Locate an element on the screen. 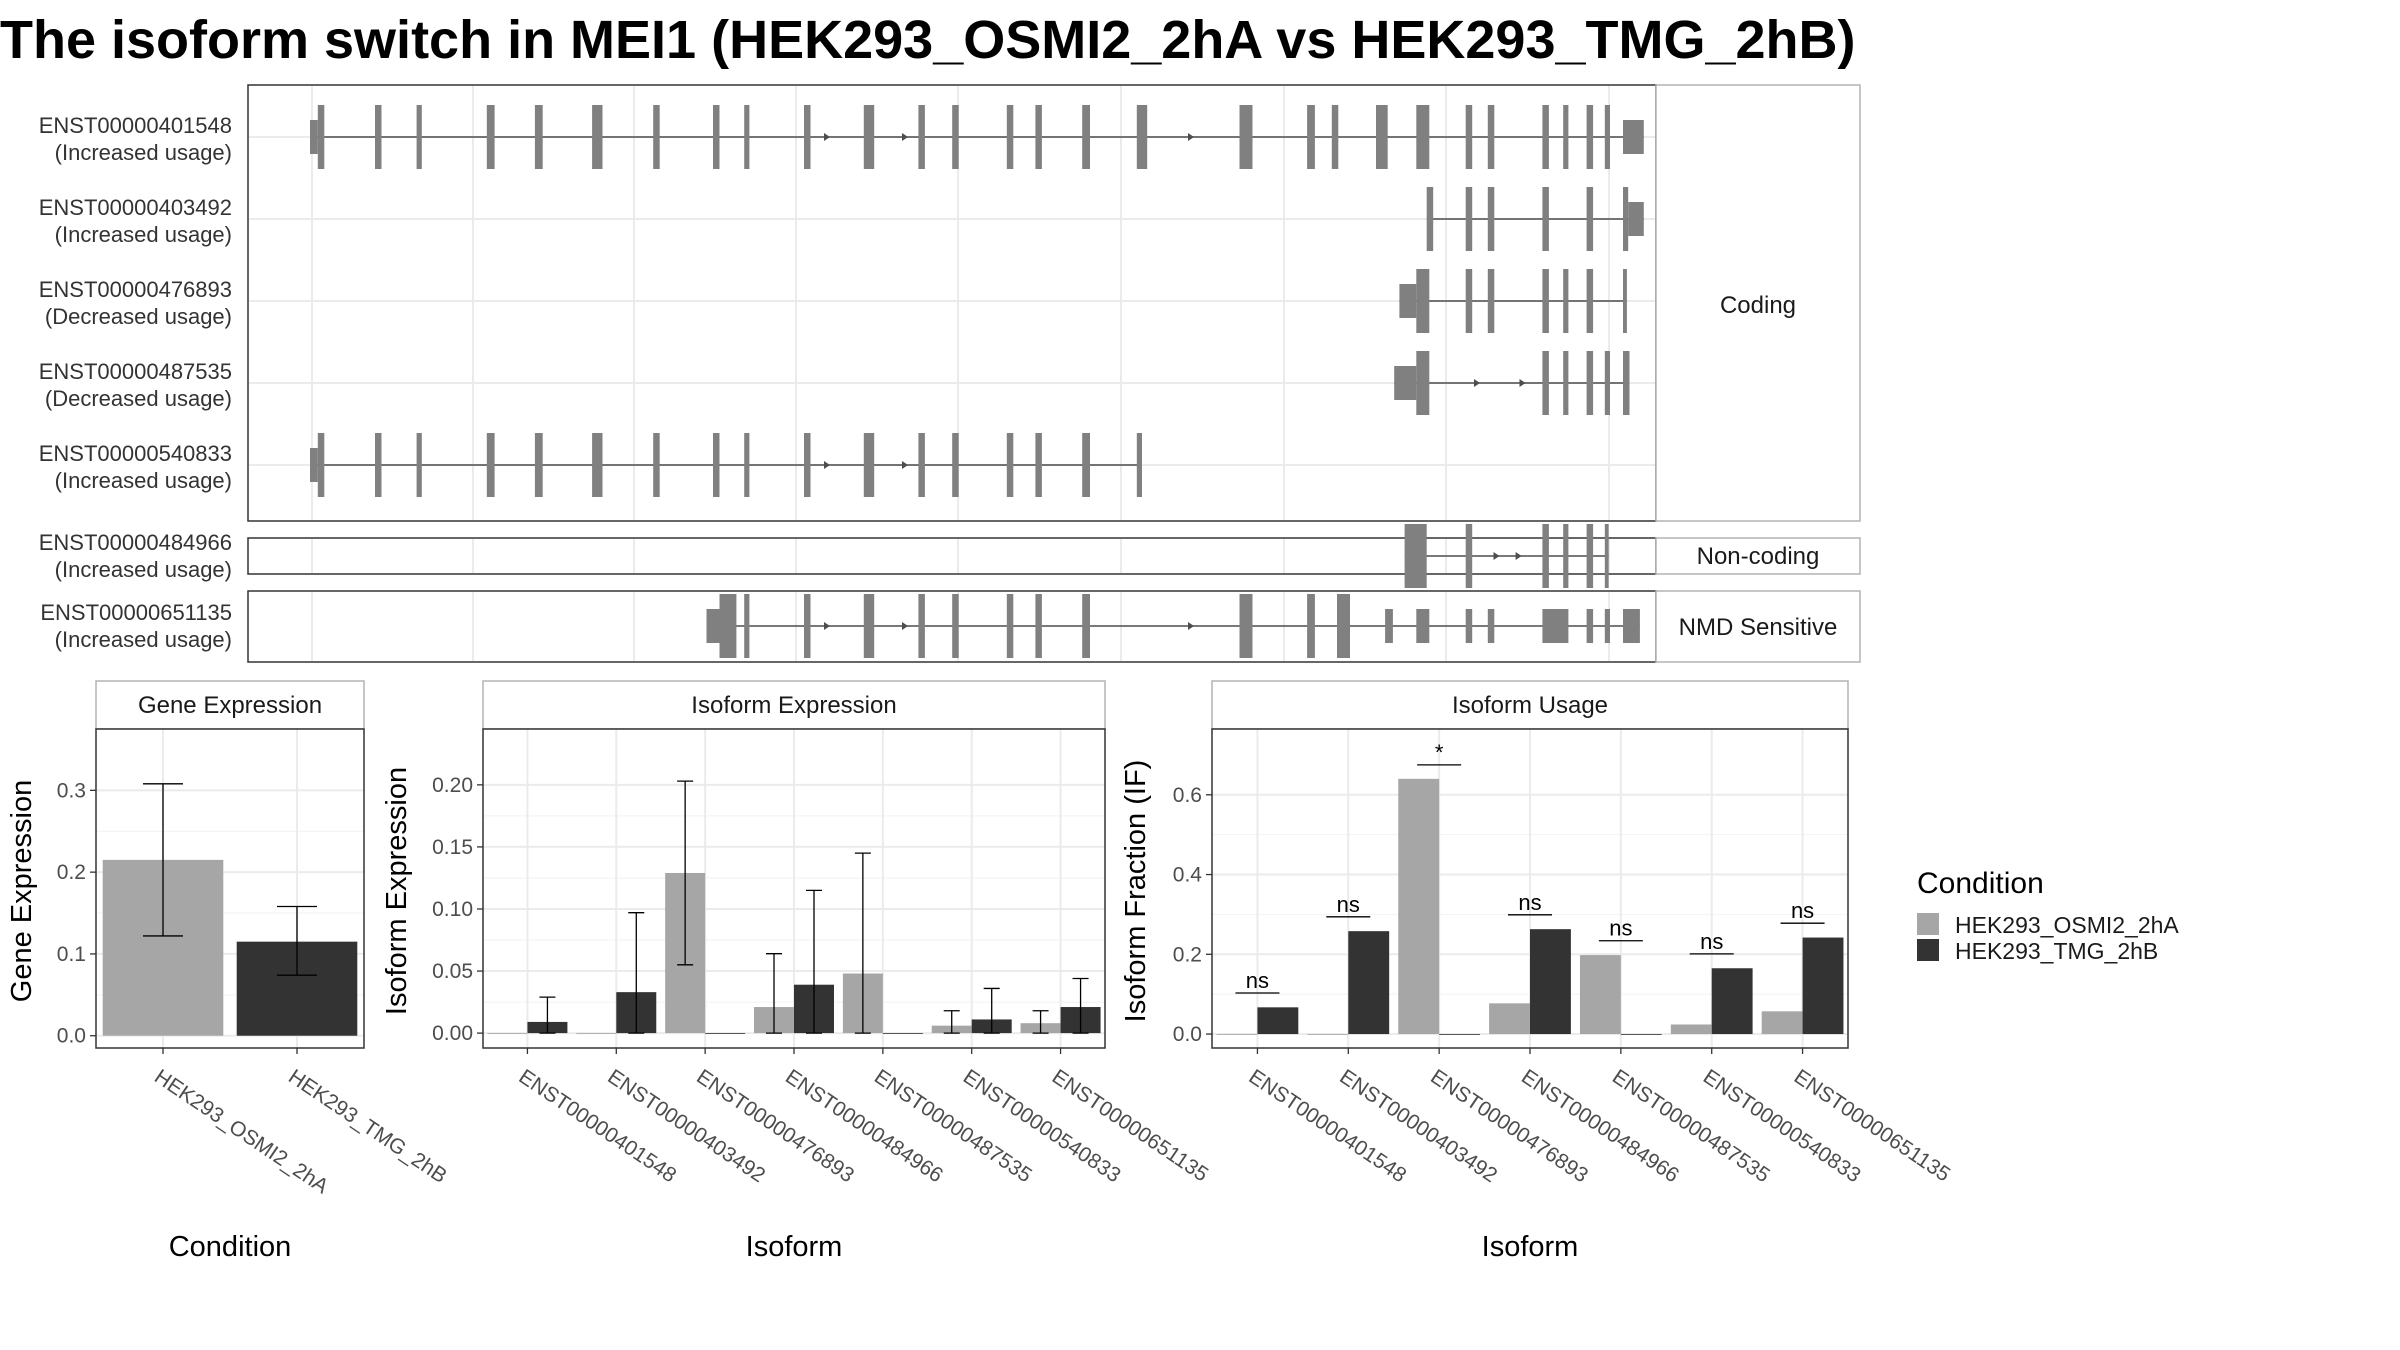  legend-swatch-condition-b is located at coordinates (1928, 950).